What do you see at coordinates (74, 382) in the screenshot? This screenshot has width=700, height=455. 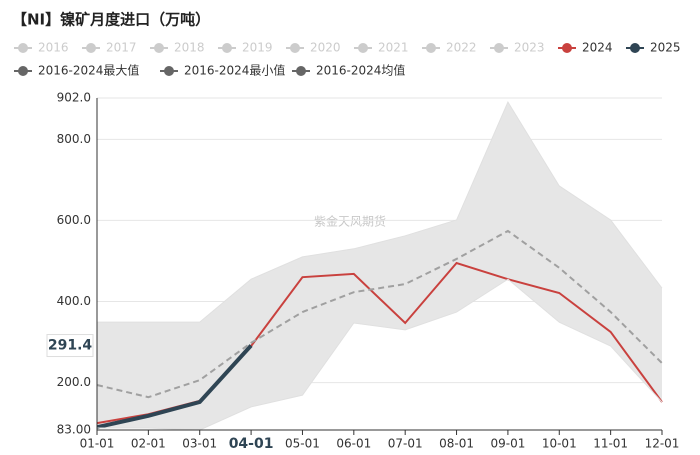 I see `y-tick-label: 200.0` at bounding box center [74, 382].